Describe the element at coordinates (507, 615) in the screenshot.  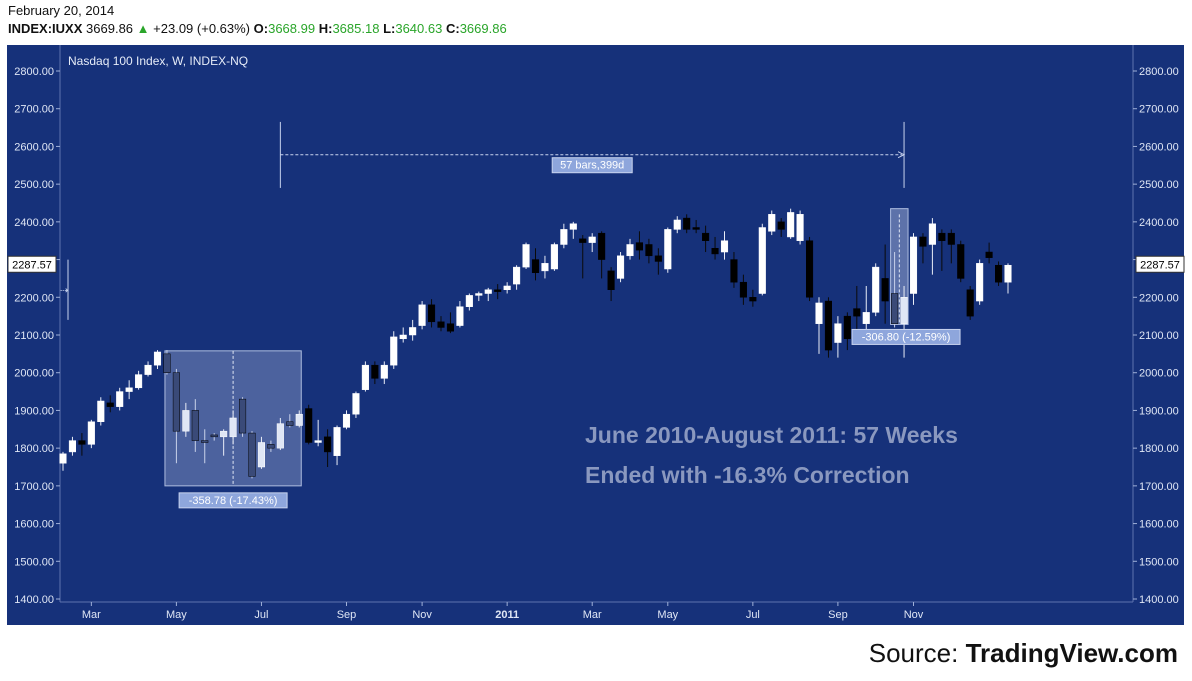
I see `x-tick-label: 2011` at that location.